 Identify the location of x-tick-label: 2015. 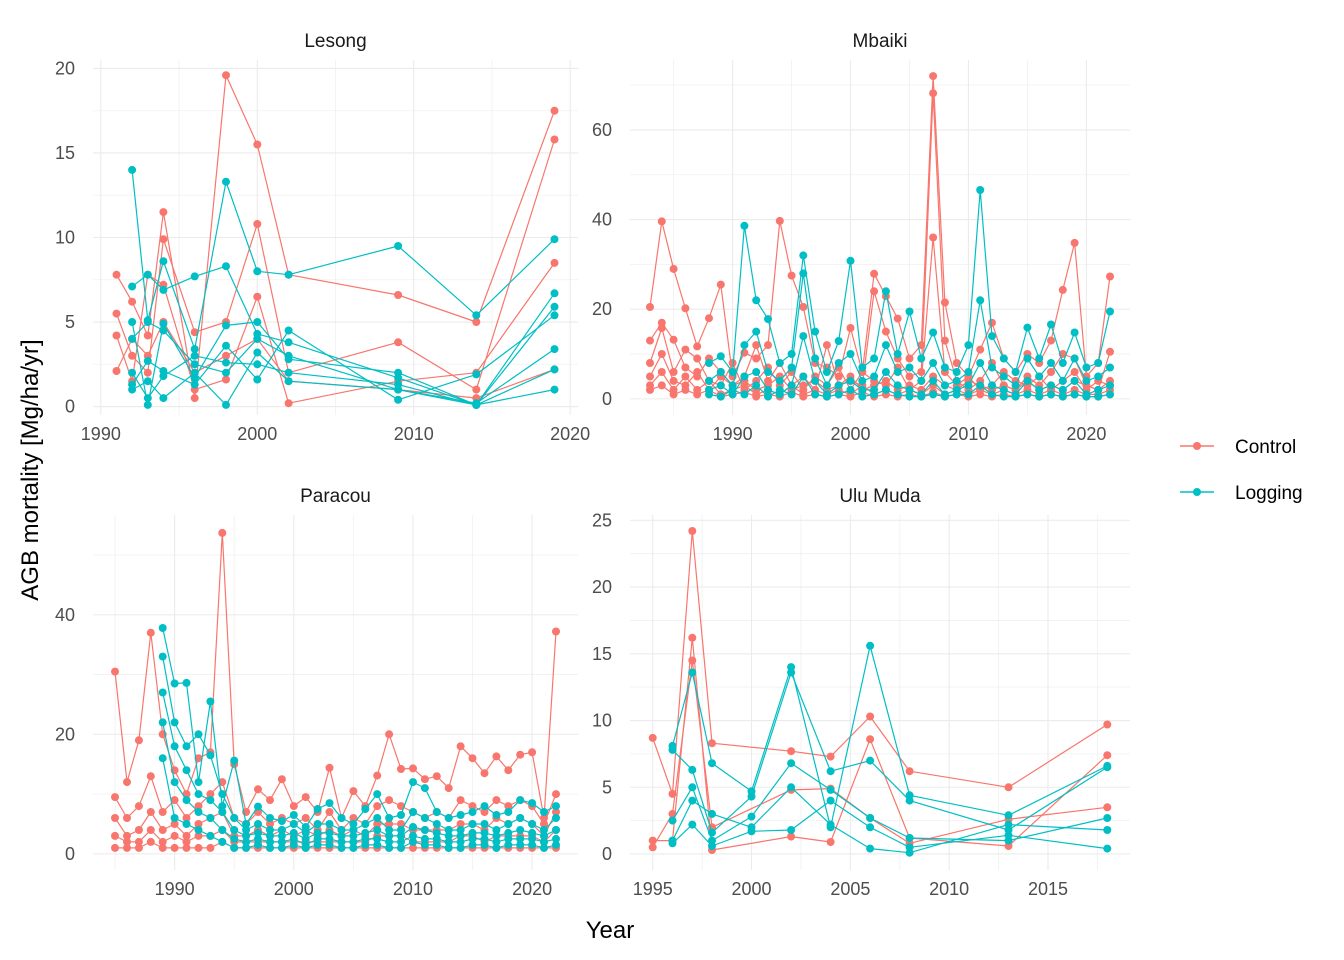
(1048, 889).